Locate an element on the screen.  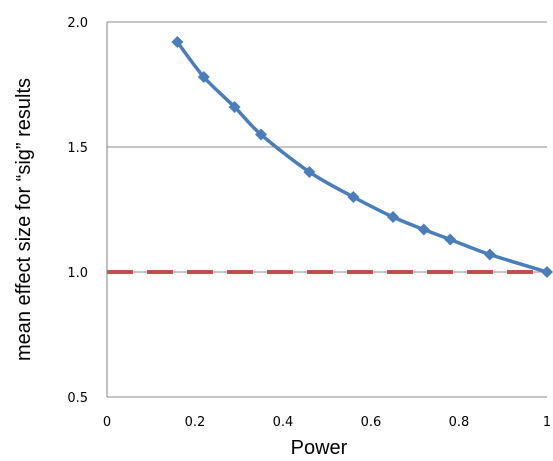
y-tick-label: 2.0 is located at coordinates (77, 23).